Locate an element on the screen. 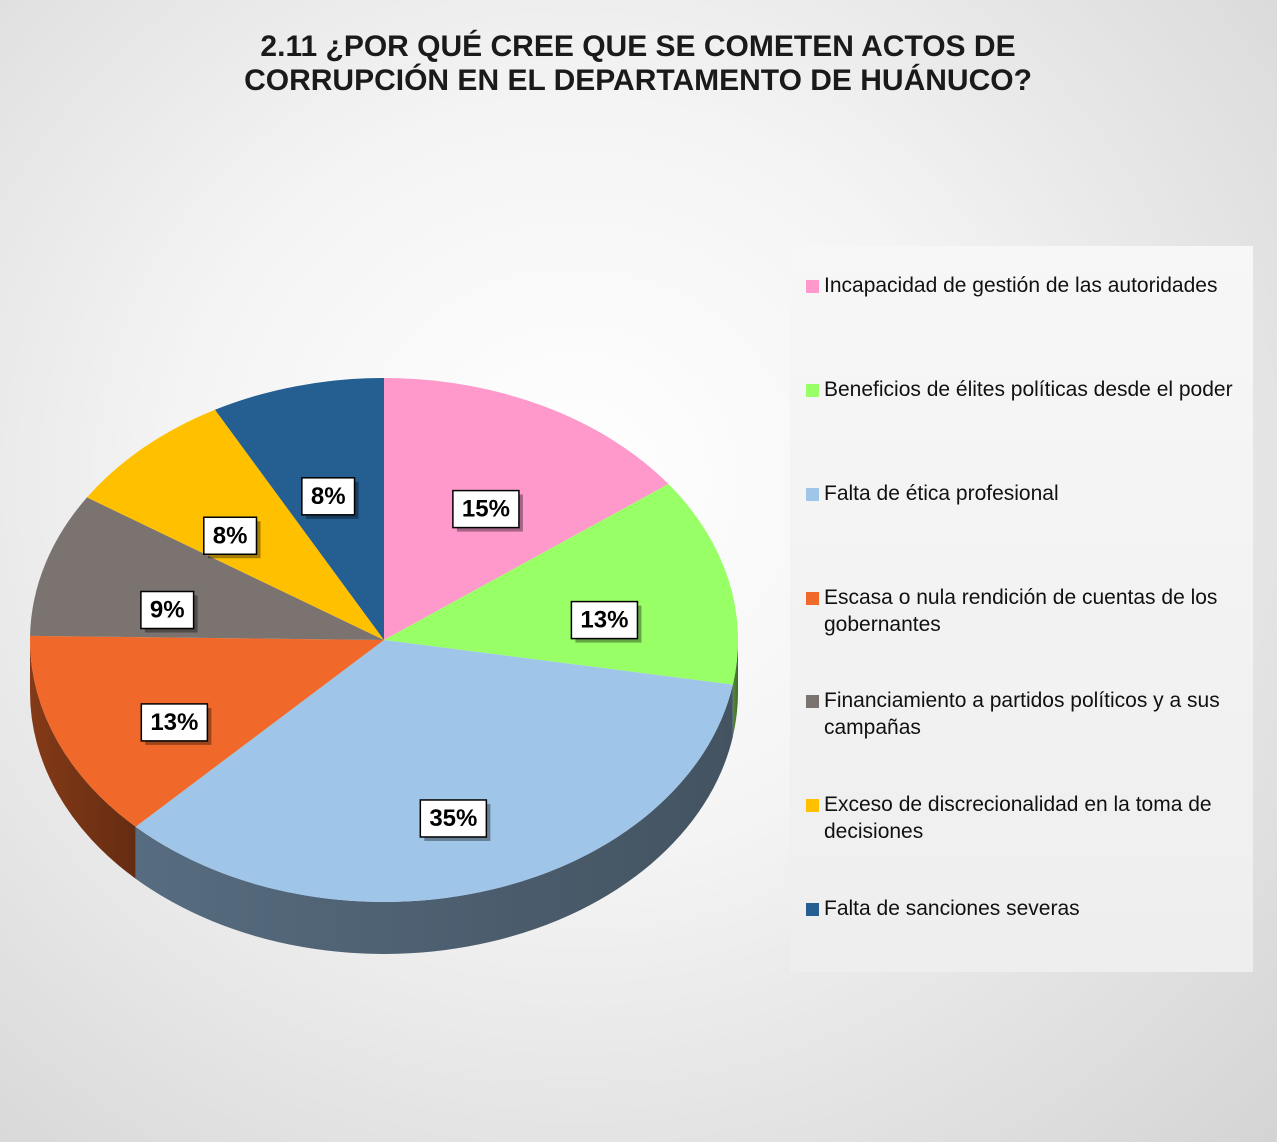  data-label: 9% is located at coordinates (167, 610).